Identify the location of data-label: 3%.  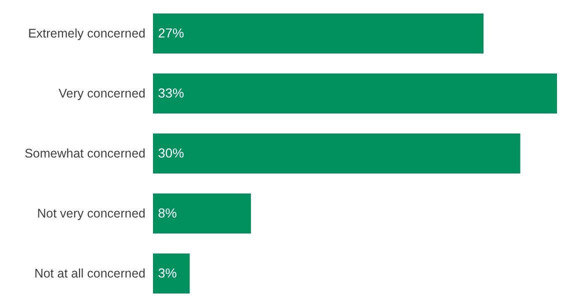
(168, 272).